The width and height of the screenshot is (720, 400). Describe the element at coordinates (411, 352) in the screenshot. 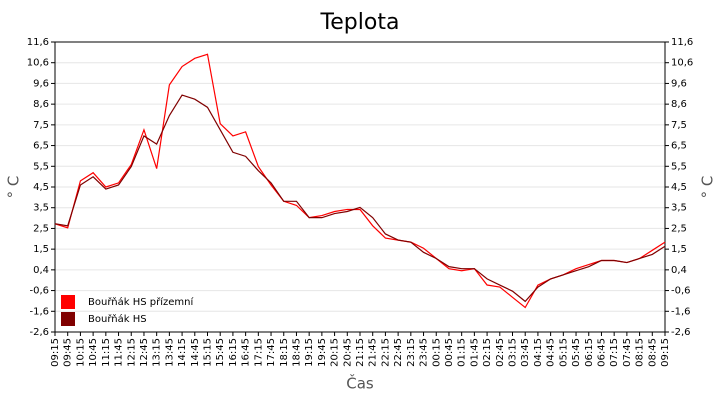

I see `x-tick-label: 23:15` at that location.